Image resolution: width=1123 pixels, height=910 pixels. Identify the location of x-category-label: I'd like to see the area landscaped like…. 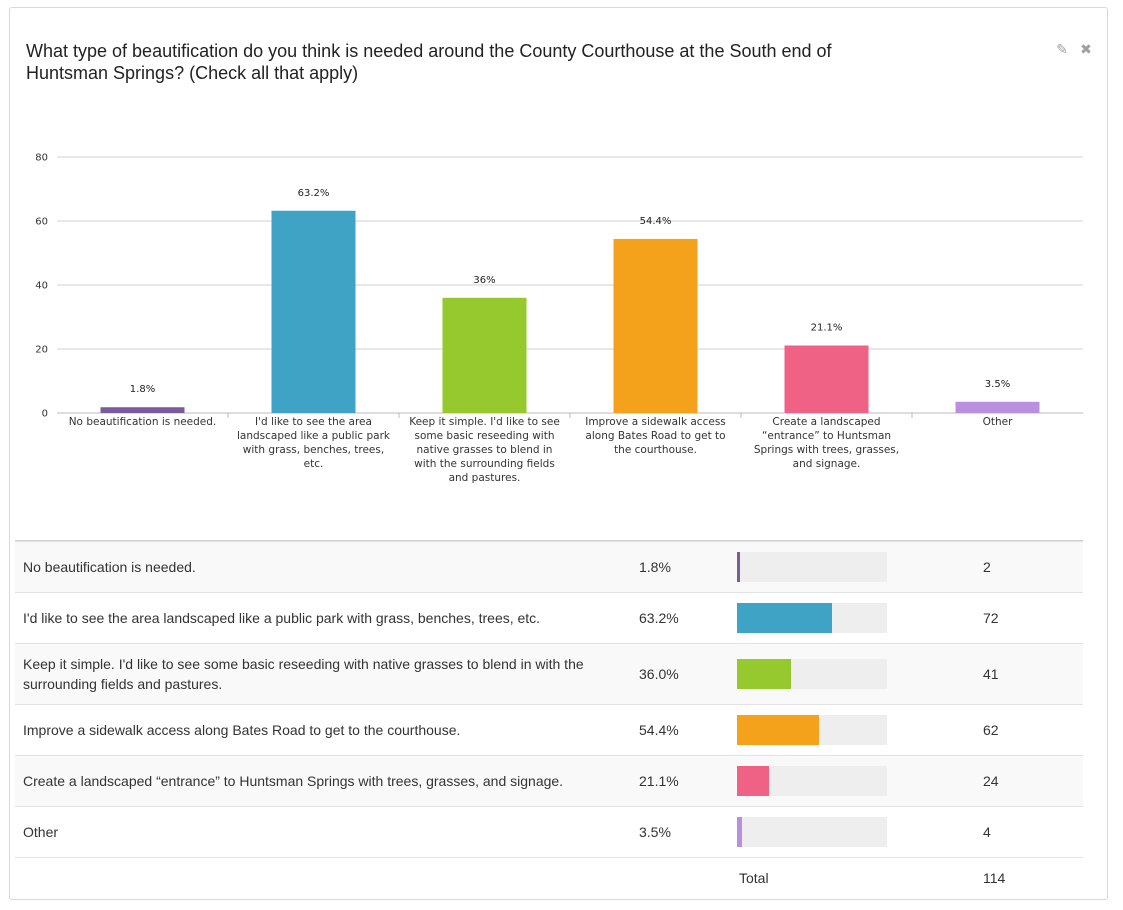
(313, 443).